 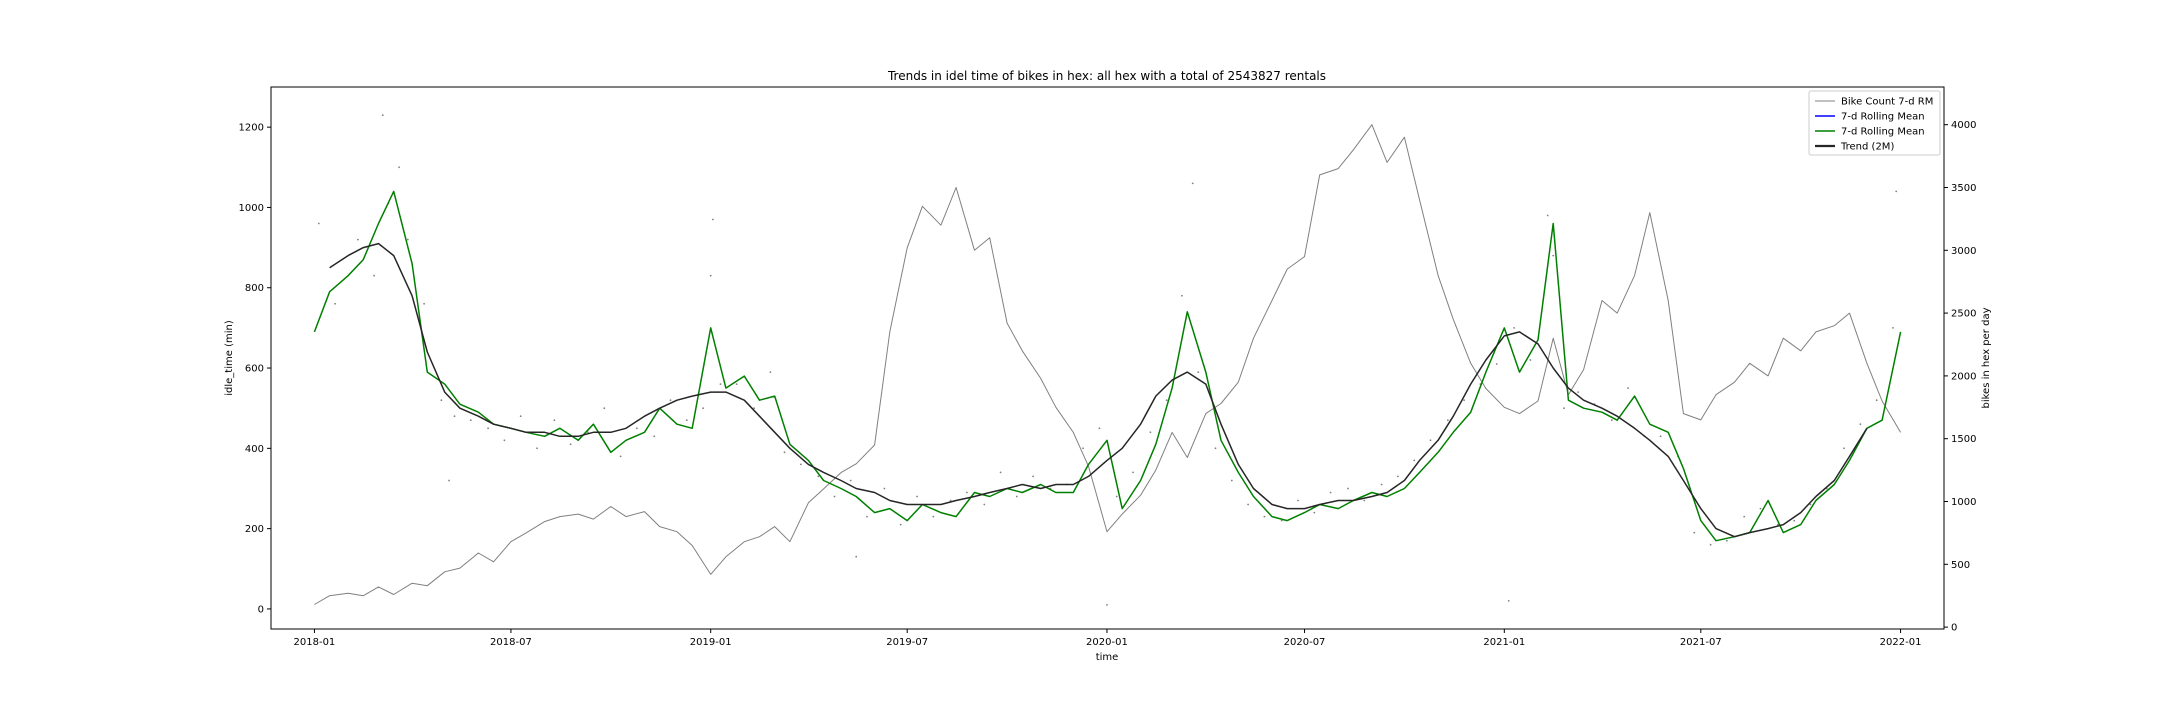 I want to click on x-tick-label: 2018-01, so click(x=315, y=642).